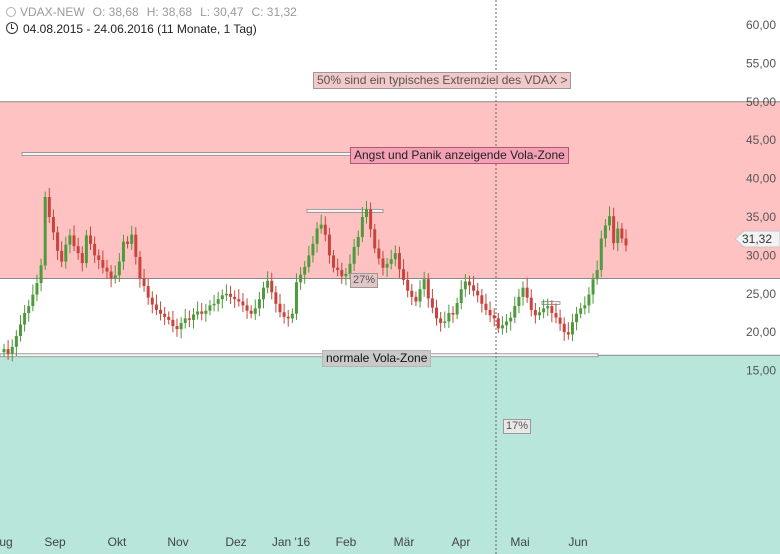  What do you see at coordinates (761, 25) in the screenshot?
I see `y-tick-label: 60,00` at bounding box center [761, 25].